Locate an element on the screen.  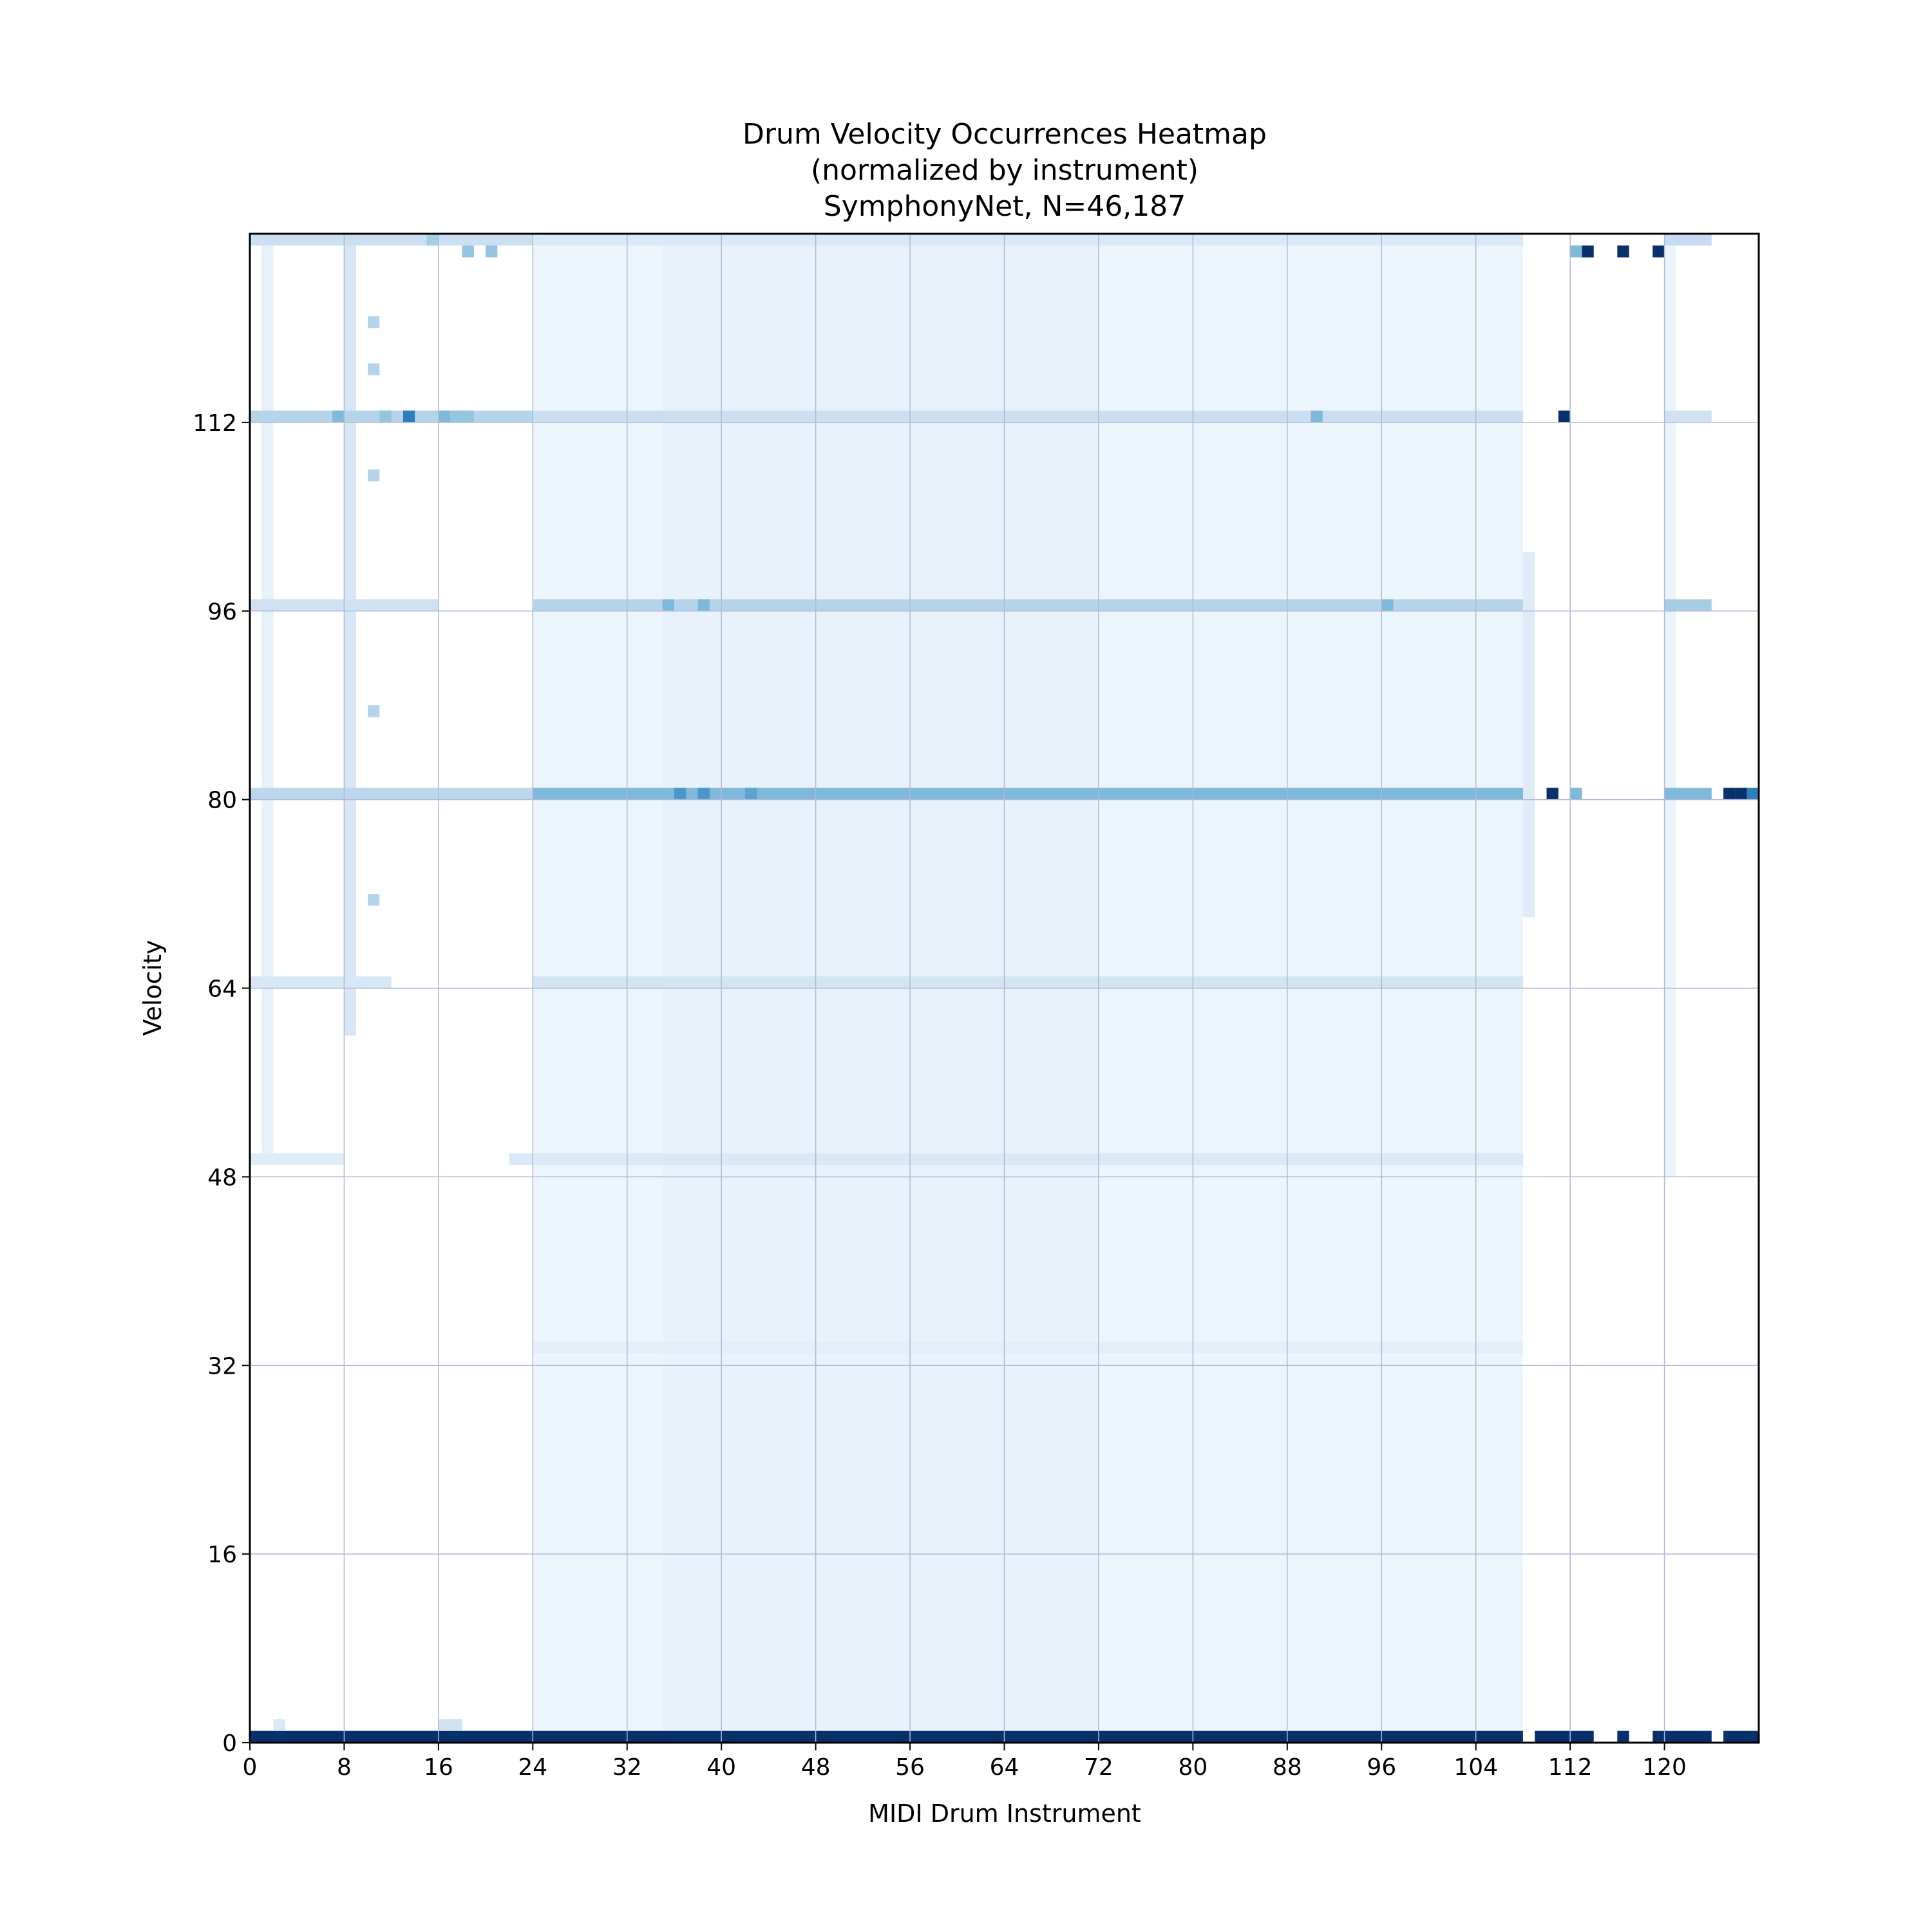
x-tick-label-96: 96 is located at coordinates (1382, 1768).